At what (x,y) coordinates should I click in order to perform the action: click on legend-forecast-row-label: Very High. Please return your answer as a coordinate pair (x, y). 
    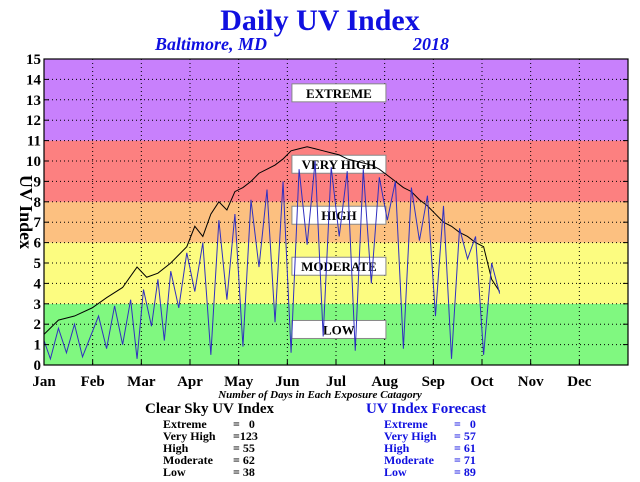
    Looking at the image, I should click on (410, 436).